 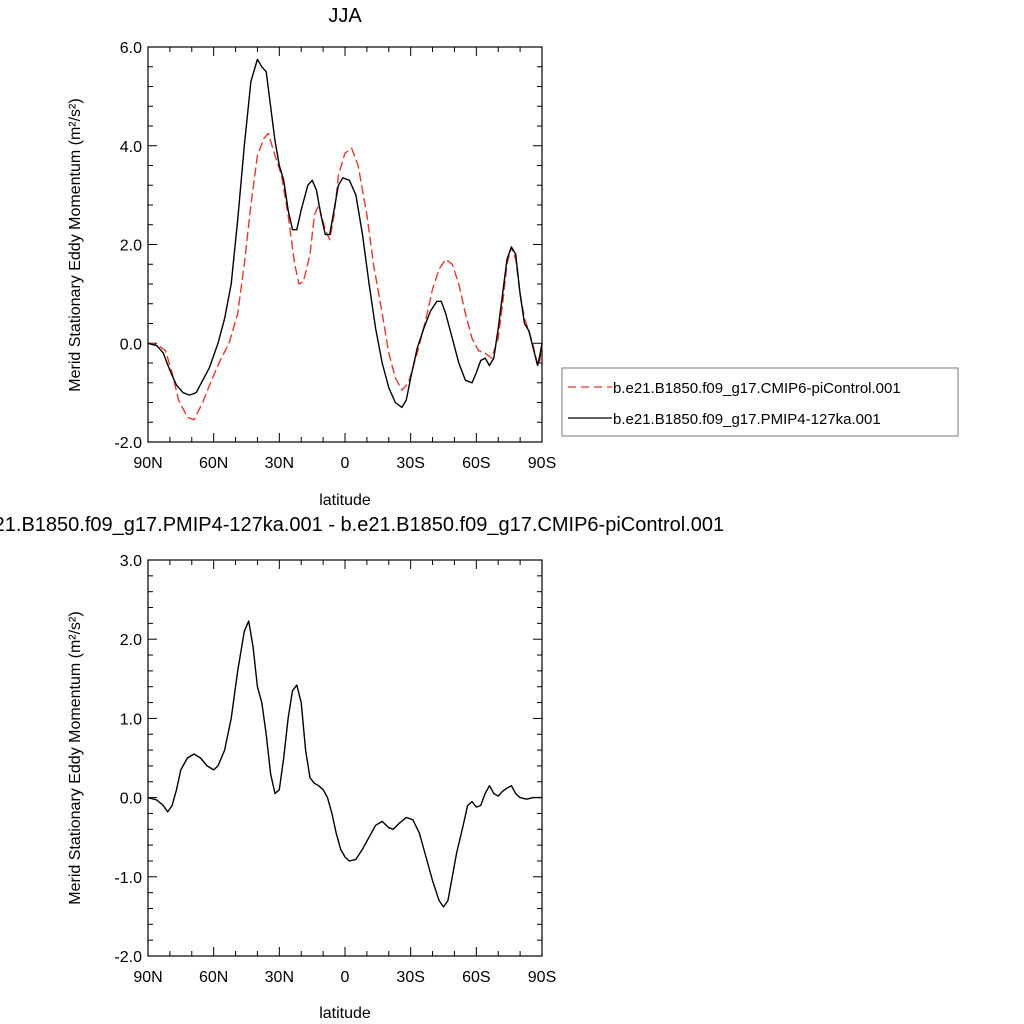 I want to click on top-panel-x-tick-labels: 90N 60N 30N 0 30S 60S 90S, so click(x=344, y=463).